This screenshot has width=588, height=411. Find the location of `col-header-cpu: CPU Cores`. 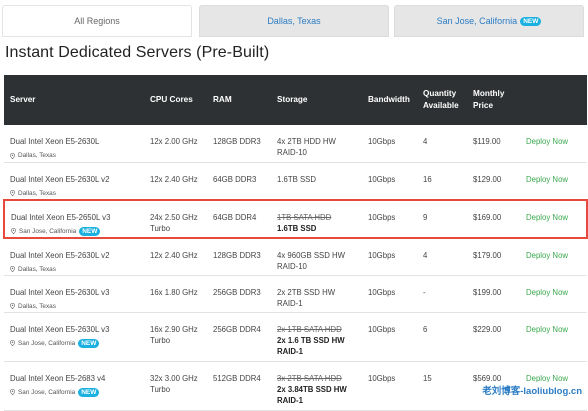

col-header-cpu: CPU Cores is located at coordinates (175, 100).